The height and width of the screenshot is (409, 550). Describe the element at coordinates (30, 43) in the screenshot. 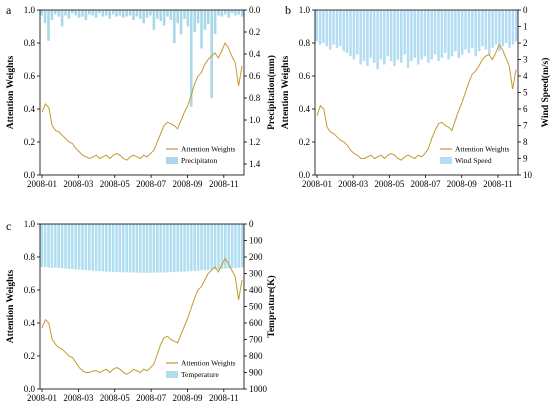

I see `panel-a-left-tick-label: 0.8` at that location.